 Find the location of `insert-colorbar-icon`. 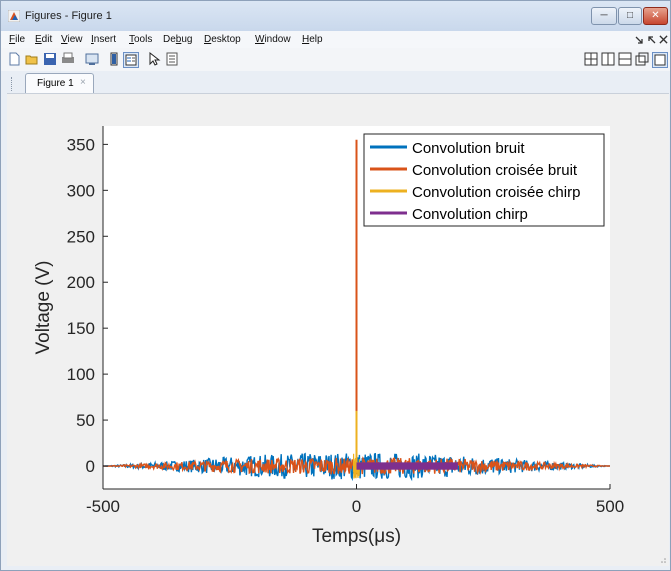

insert-colorbar-icon is located at coordinates (114, 59).